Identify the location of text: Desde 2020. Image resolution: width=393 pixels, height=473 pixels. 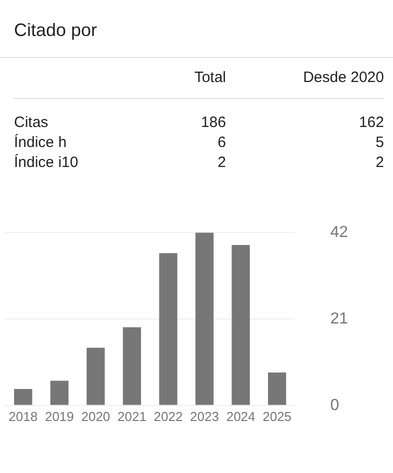
(305, 78).